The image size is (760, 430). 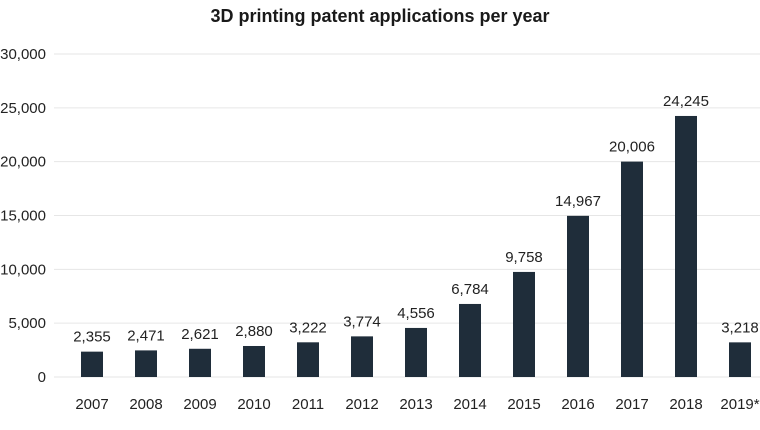 I want to click on x-tick-label: 2007, so click(x=91, y=404).